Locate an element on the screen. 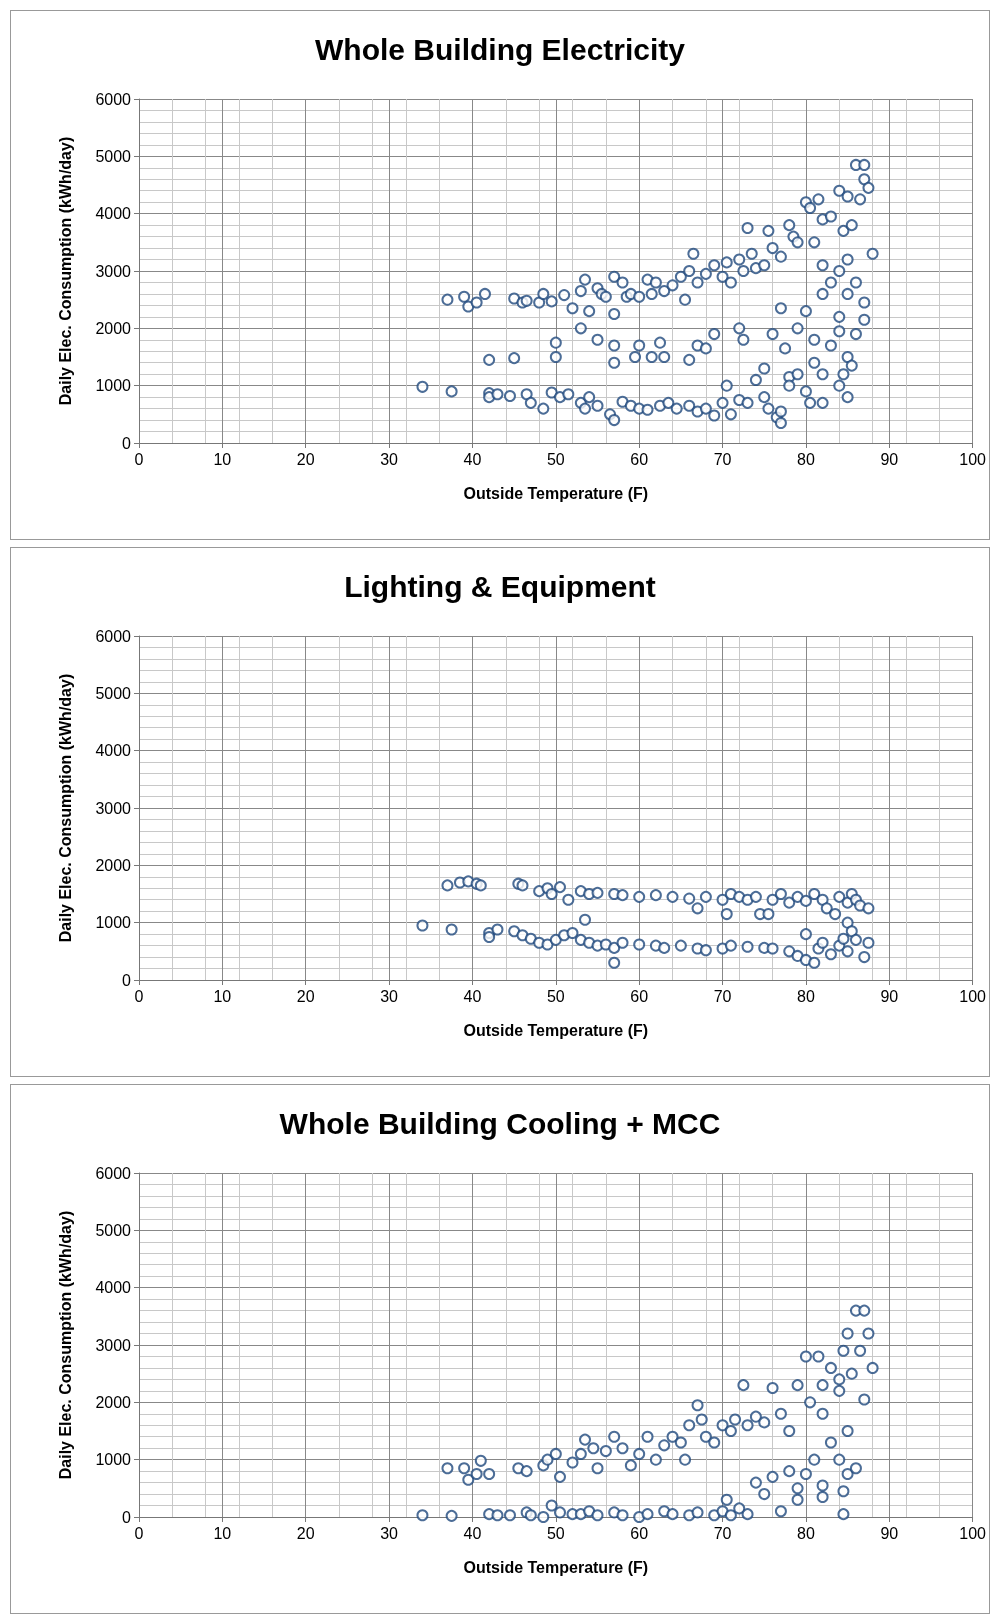 Image resolution: width=999 pixels, height=1614 pixels. chart-title: Whole Building Electricity is located at coordinates (500, 49).